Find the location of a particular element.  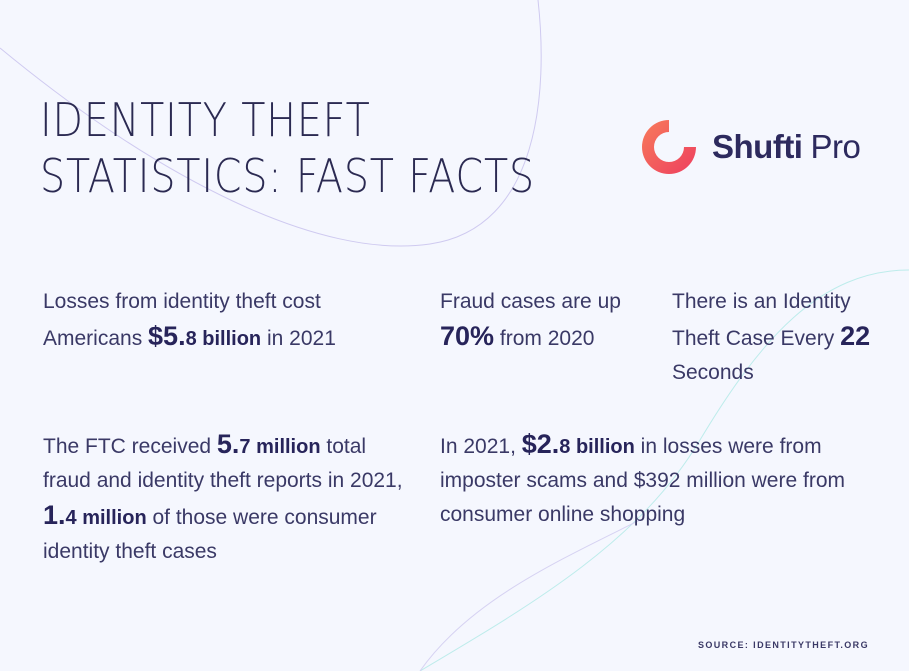

fact-number: 1. is located at coordinates (54, 515).